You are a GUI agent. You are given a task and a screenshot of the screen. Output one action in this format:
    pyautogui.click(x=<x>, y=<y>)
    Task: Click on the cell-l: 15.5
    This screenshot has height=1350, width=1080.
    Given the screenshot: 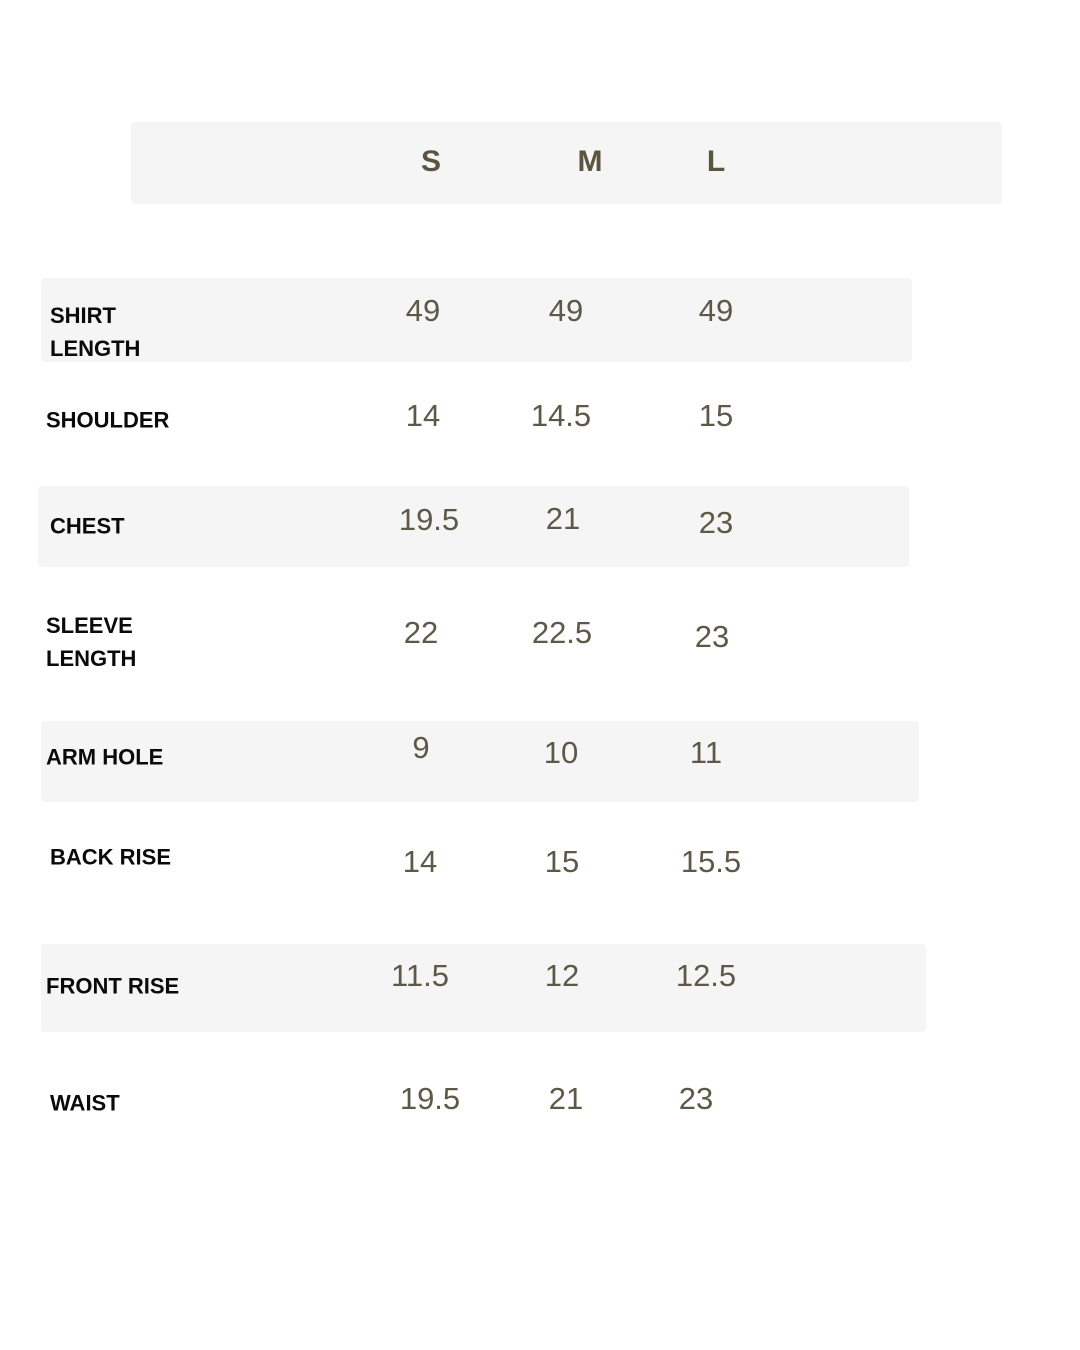 What is the action you would take?
    pyautogui.click(x=711, y=861)
    